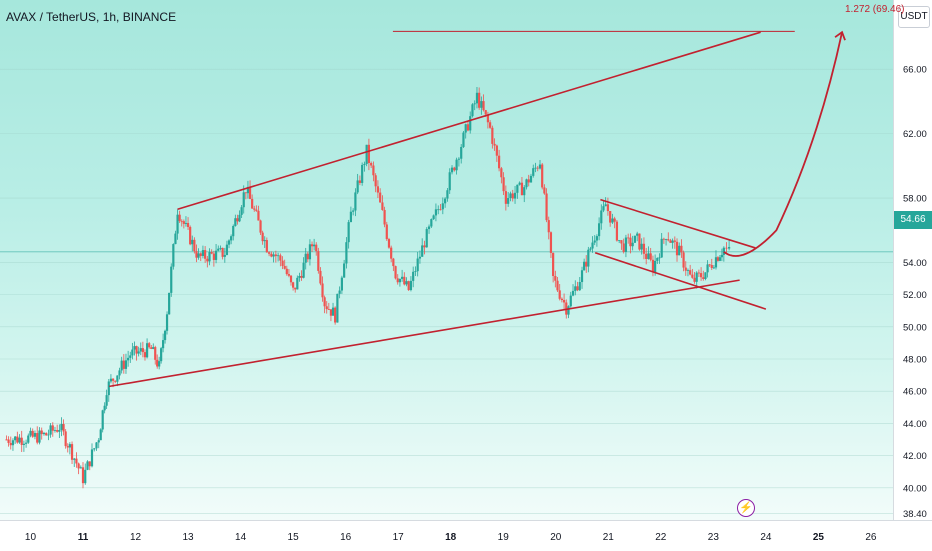 The height and width of the screenshot is (551, 932). Describe the element at coordinates (746, 508) in the screenshot. I see `lightning-icon: ⚡` at that location.